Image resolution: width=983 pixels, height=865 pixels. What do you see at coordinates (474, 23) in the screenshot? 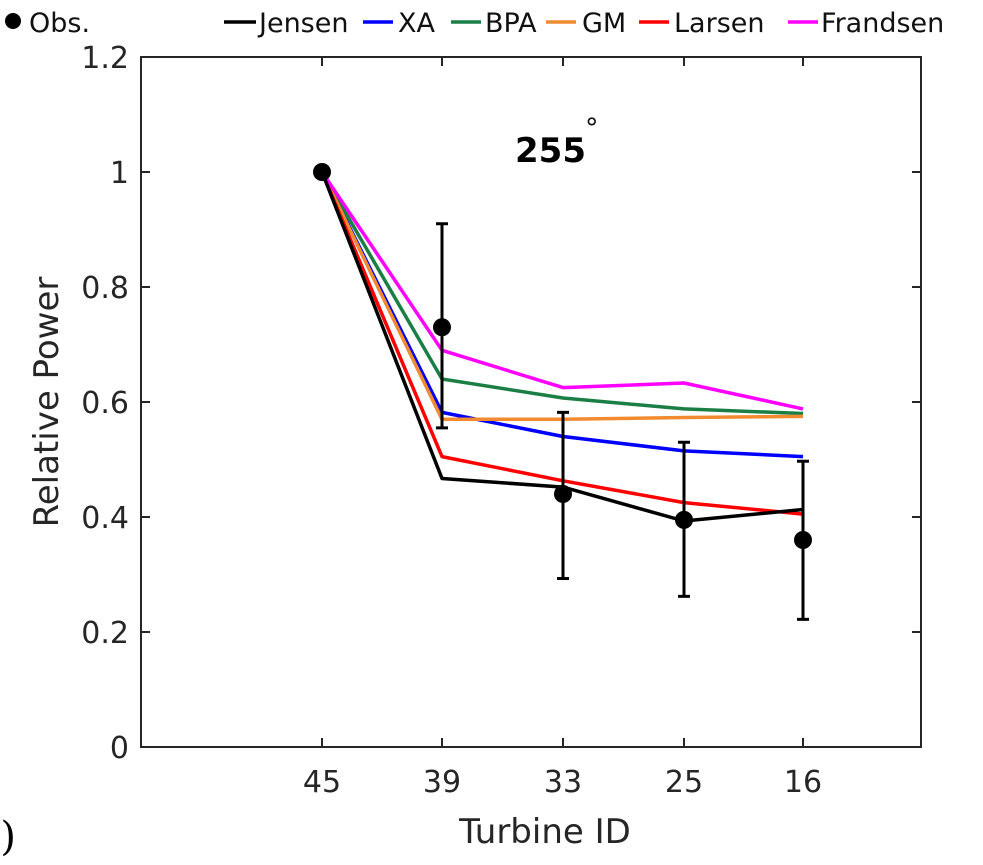
I see `legend: Obs. Jensen XA BPA GM Larsen Frandsen` at bounding box center [474, 23].